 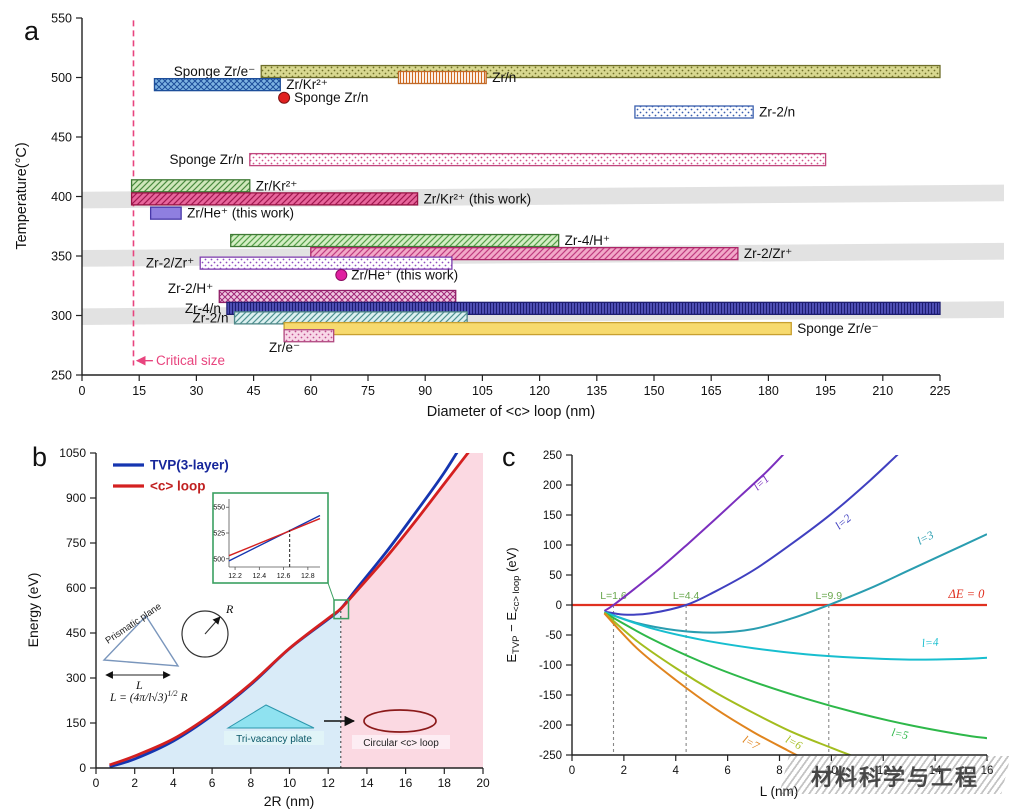 I want to click on L-label: L, so click(x=139, y=685).